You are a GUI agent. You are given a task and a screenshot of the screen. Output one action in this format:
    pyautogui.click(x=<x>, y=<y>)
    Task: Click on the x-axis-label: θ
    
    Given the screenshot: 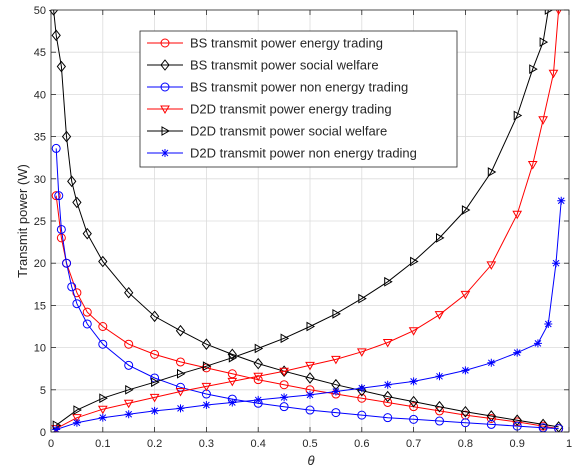 What is the action you would take?
    pyautogui.click(x=310, y=460)
    